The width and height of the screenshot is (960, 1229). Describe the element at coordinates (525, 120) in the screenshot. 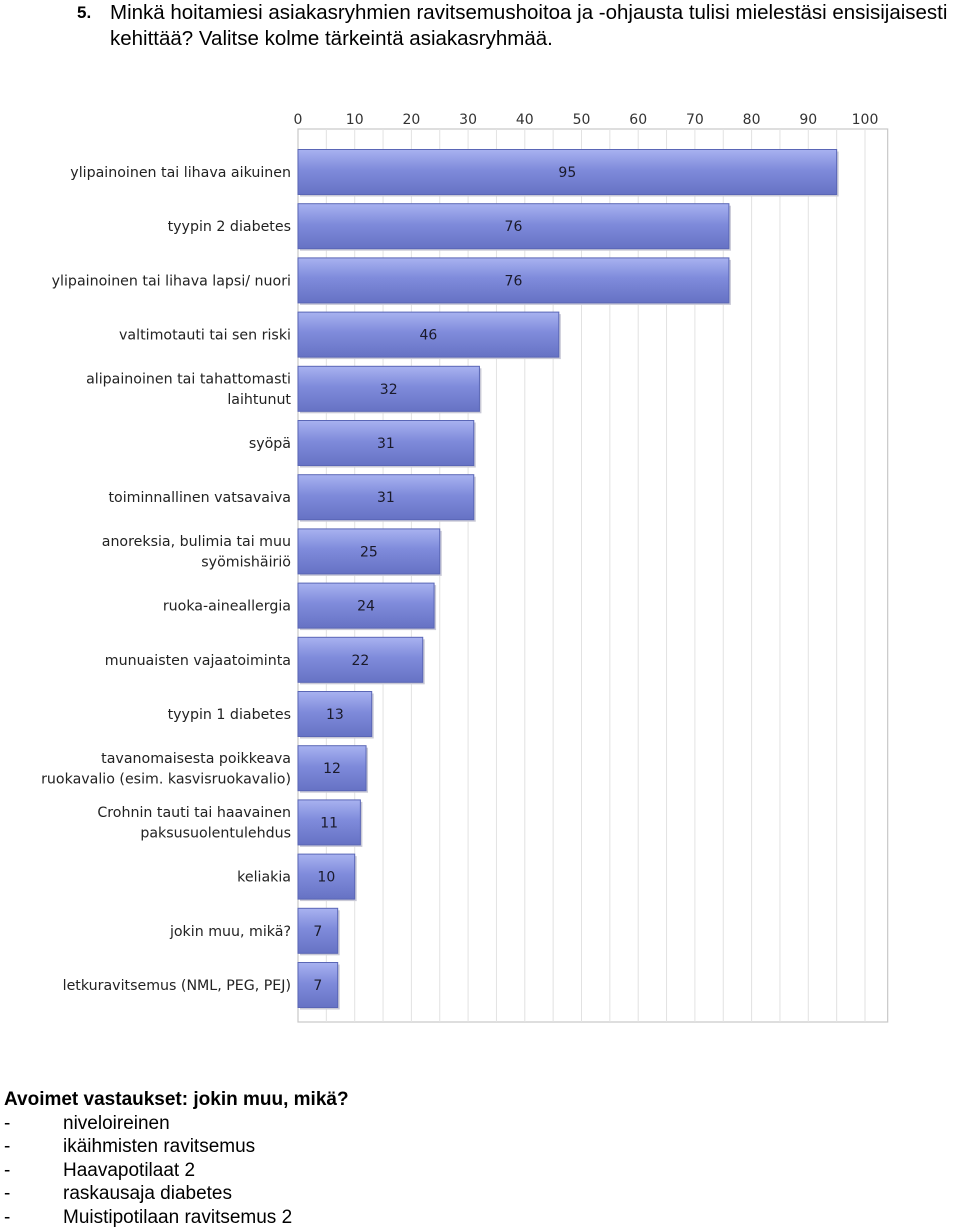

I see `x-tick-label: 40` at that location.